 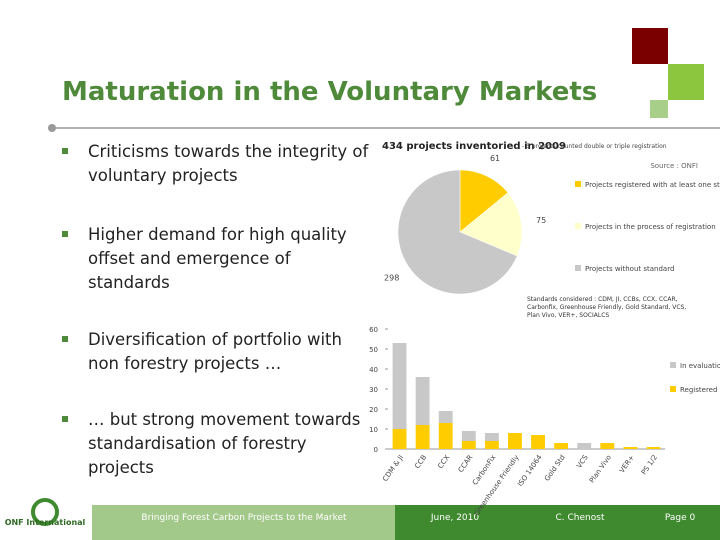 I want to click on slide-title: Maturation in the Voluntary Markets, so click(x=329, y=92).